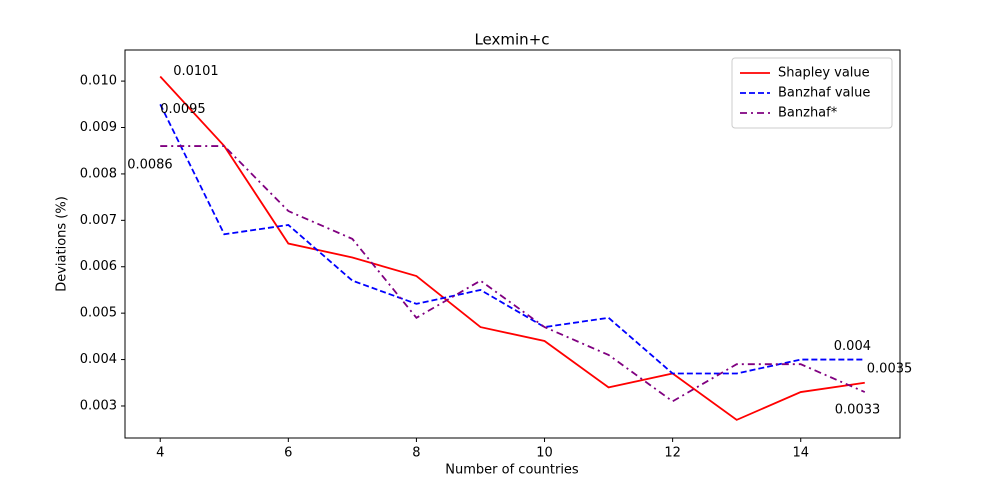 The width and height of the screenshot is (1000, 500). Describe the element at coordinates (416, 453) in the screenshot. I see `x-tick-label: 8` at that location.